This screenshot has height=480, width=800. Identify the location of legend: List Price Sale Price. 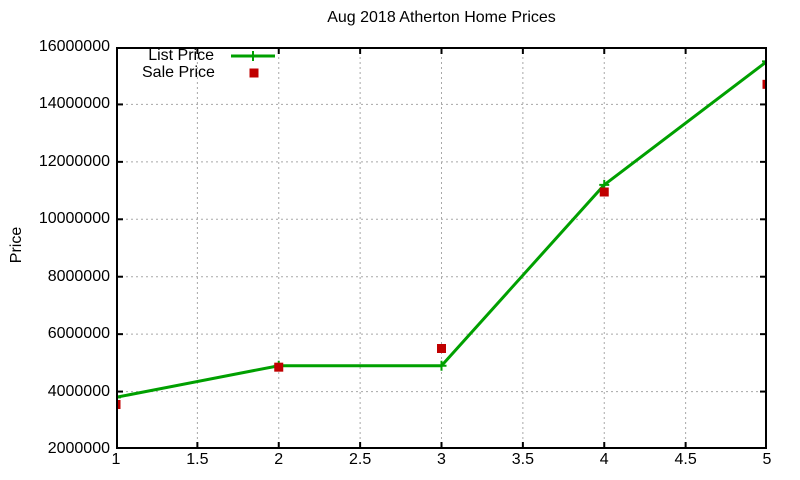
(212, 64).